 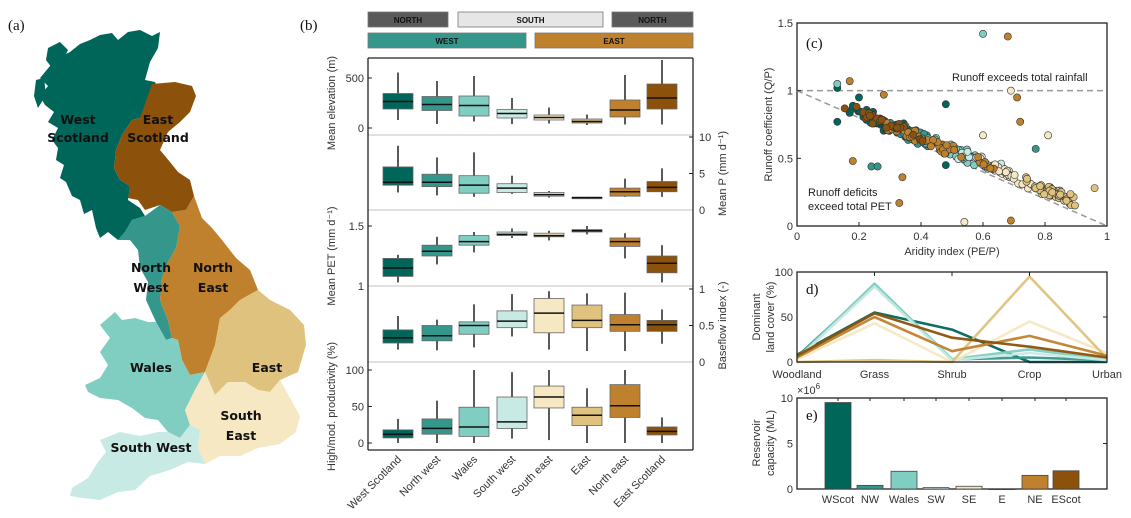 I want to click on header-label: WEST, so click(x=446, y=41).